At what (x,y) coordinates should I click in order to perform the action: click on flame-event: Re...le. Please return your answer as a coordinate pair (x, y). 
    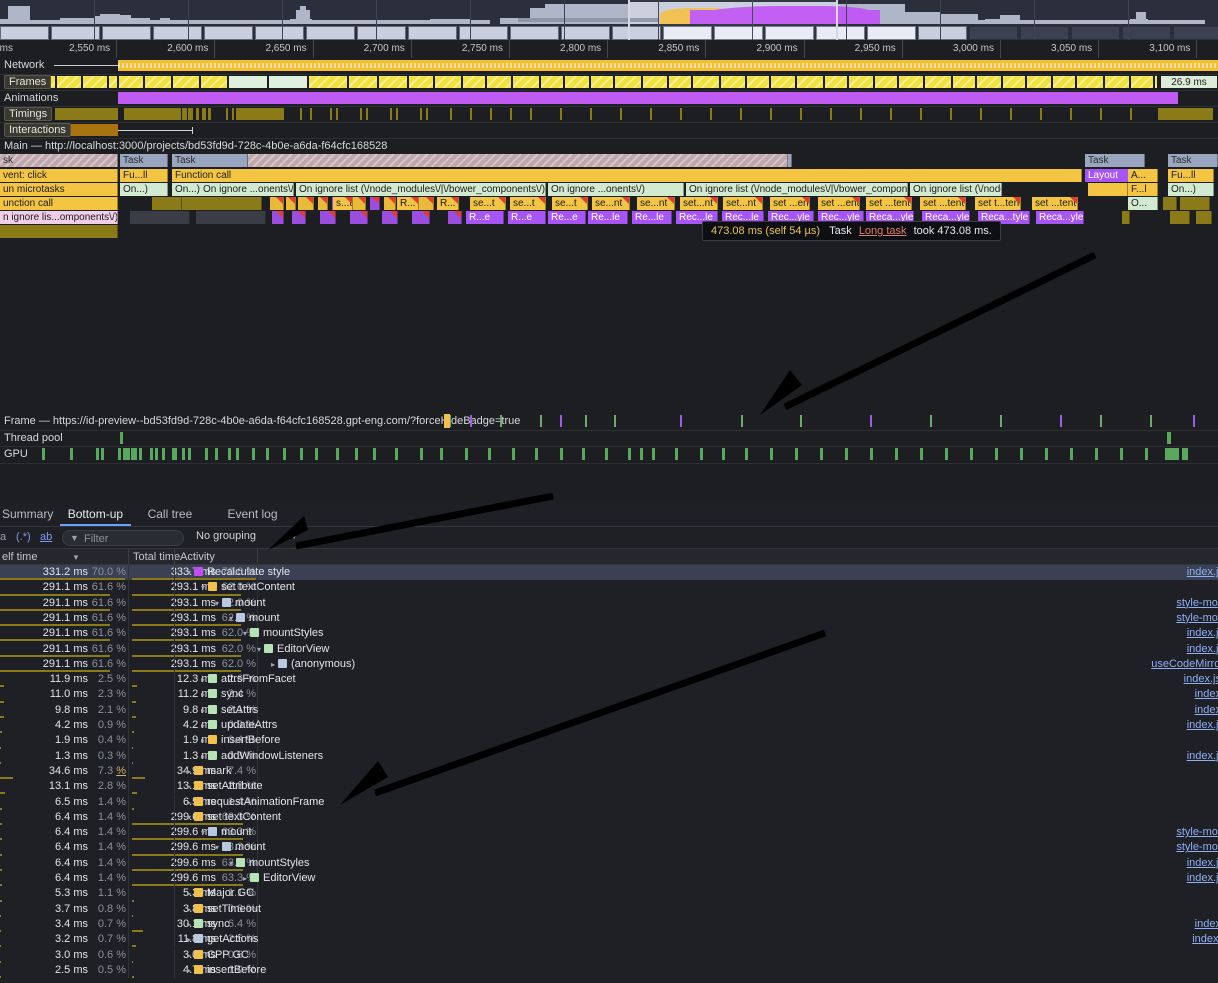
    Looking at the image, I should click on (652, 217).